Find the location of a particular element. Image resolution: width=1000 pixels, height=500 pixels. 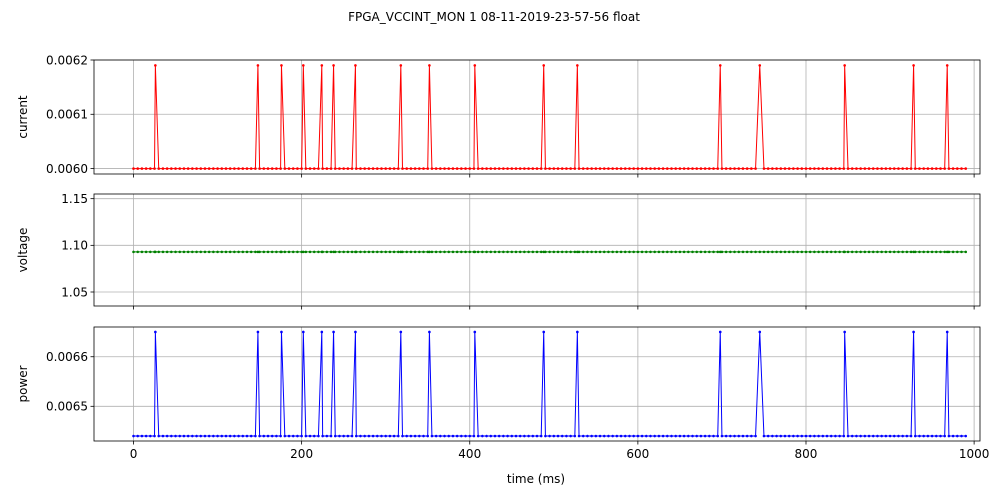

y-tick-label: 0.0066 is located at coordinates (67, 357).